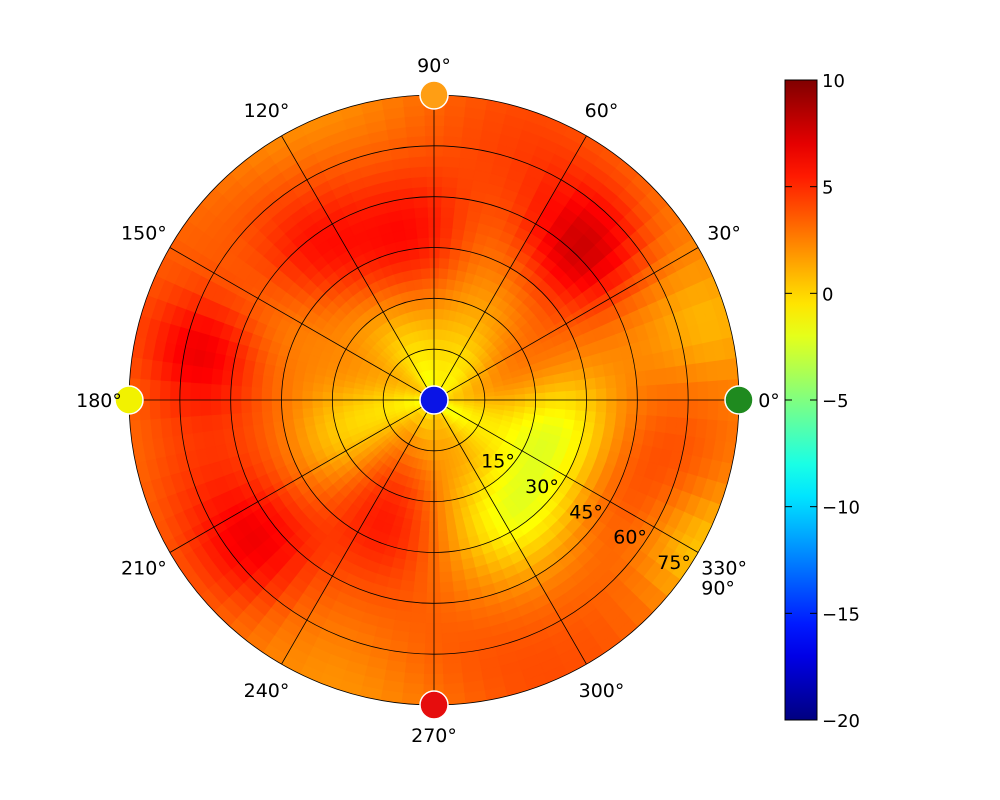 The image size is (1000, 800). Describe the element at coordinates (602, 691) in the screenshot. I see `angular-tick-label: 300°` at that location.